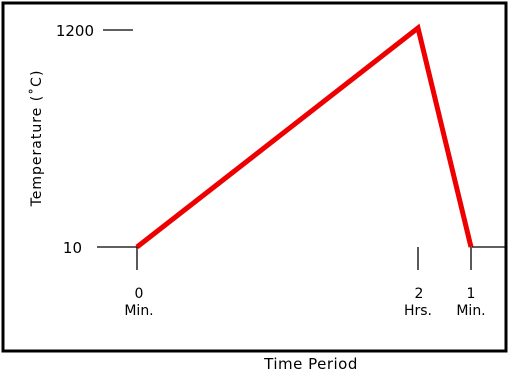  I want to click on x-axis-label: Time Period, so click(310, 364).